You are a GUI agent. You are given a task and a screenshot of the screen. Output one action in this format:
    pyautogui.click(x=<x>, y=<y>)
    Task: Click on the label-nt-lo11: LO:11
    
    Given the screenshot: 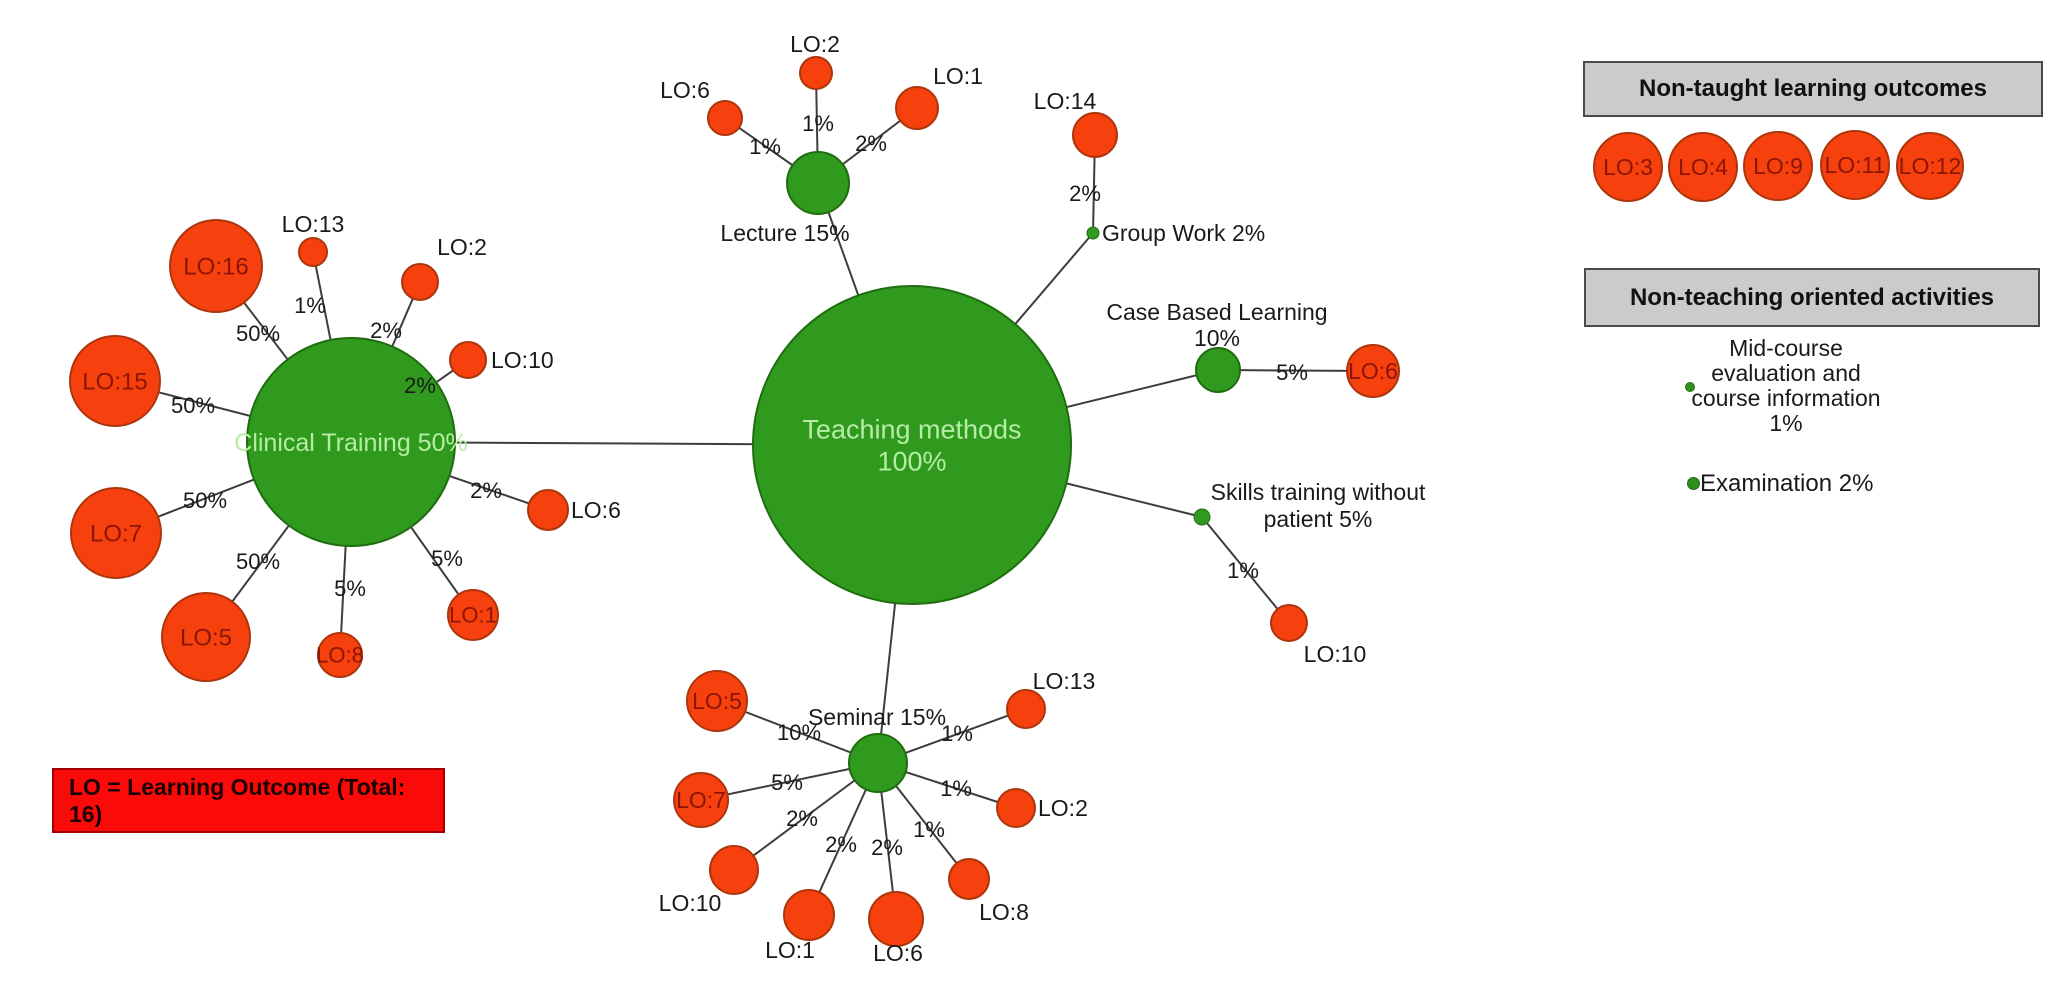 What is the action you would take?
    pyautogui.click(x=1855, y=165)
    